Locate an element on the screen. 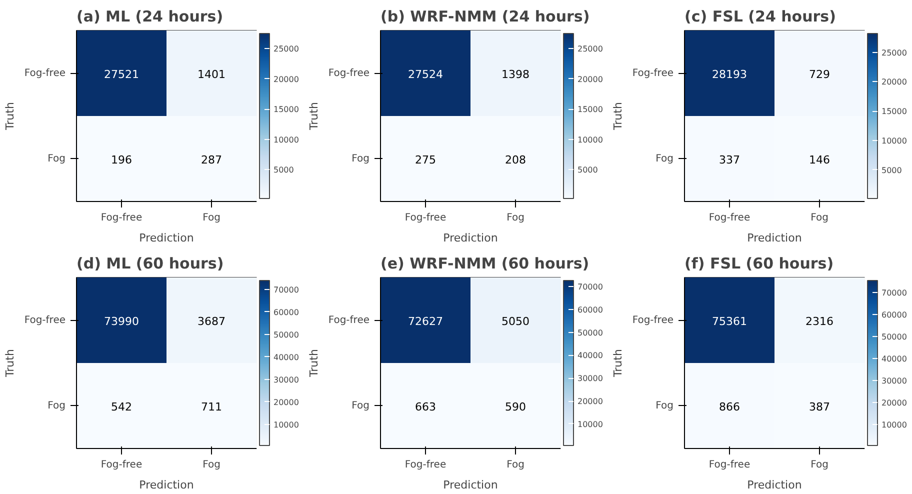 The height and width of the screenshot is (494, 912). data-label: 663 is located at coordinates (425, 407).